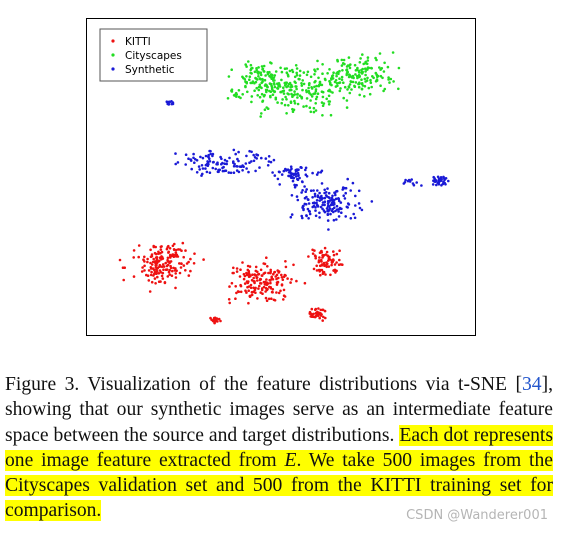 Image resolution: width=562 pixels, height=534 pixels. I want to click on caption-label: Figure 3., so click(42, 384).